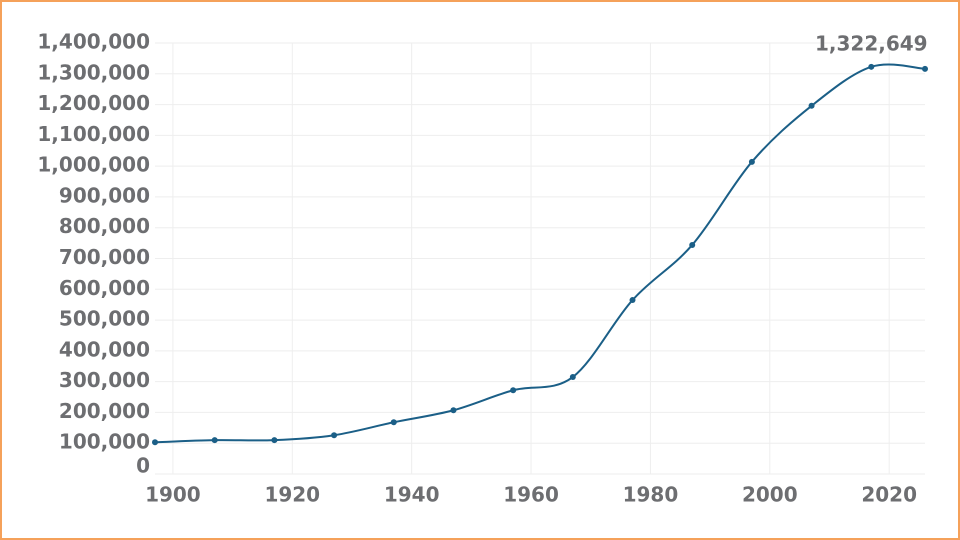  What do you see at coordinates (104, 226) in the screenshot?
I see `y-tick-label: 800,000` at bounding box center [104, 226].